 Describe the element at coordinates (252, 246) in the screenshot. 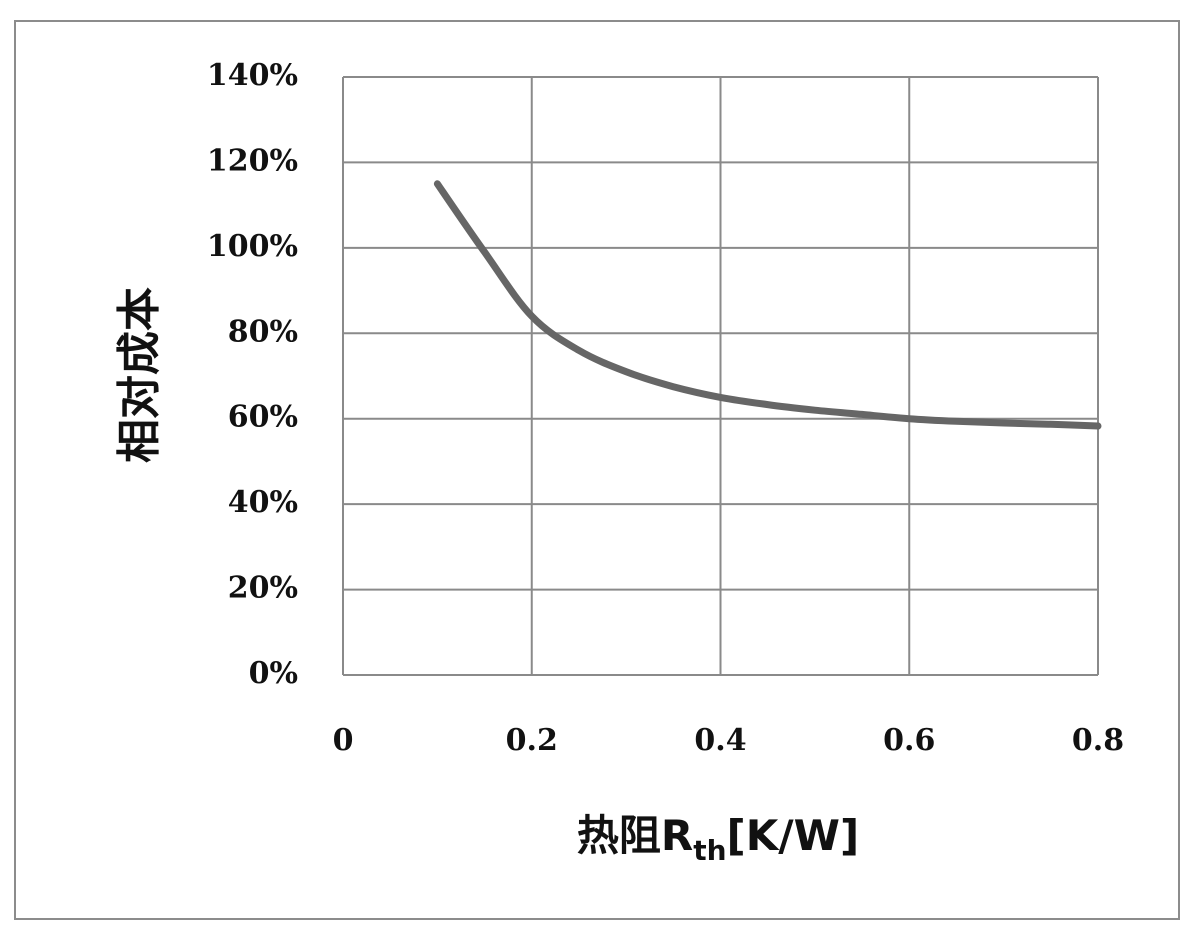

I see `y-tick-label-5: 100%` at that location.